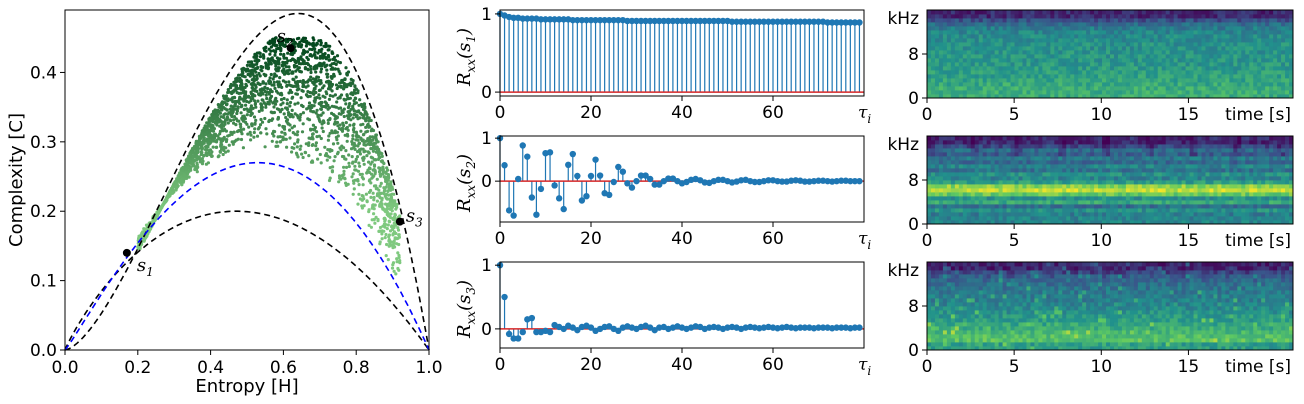 The height and width of the screenshot is (404, 1304). I want to click on x-tick-label: 1.0, so click(428, 368).